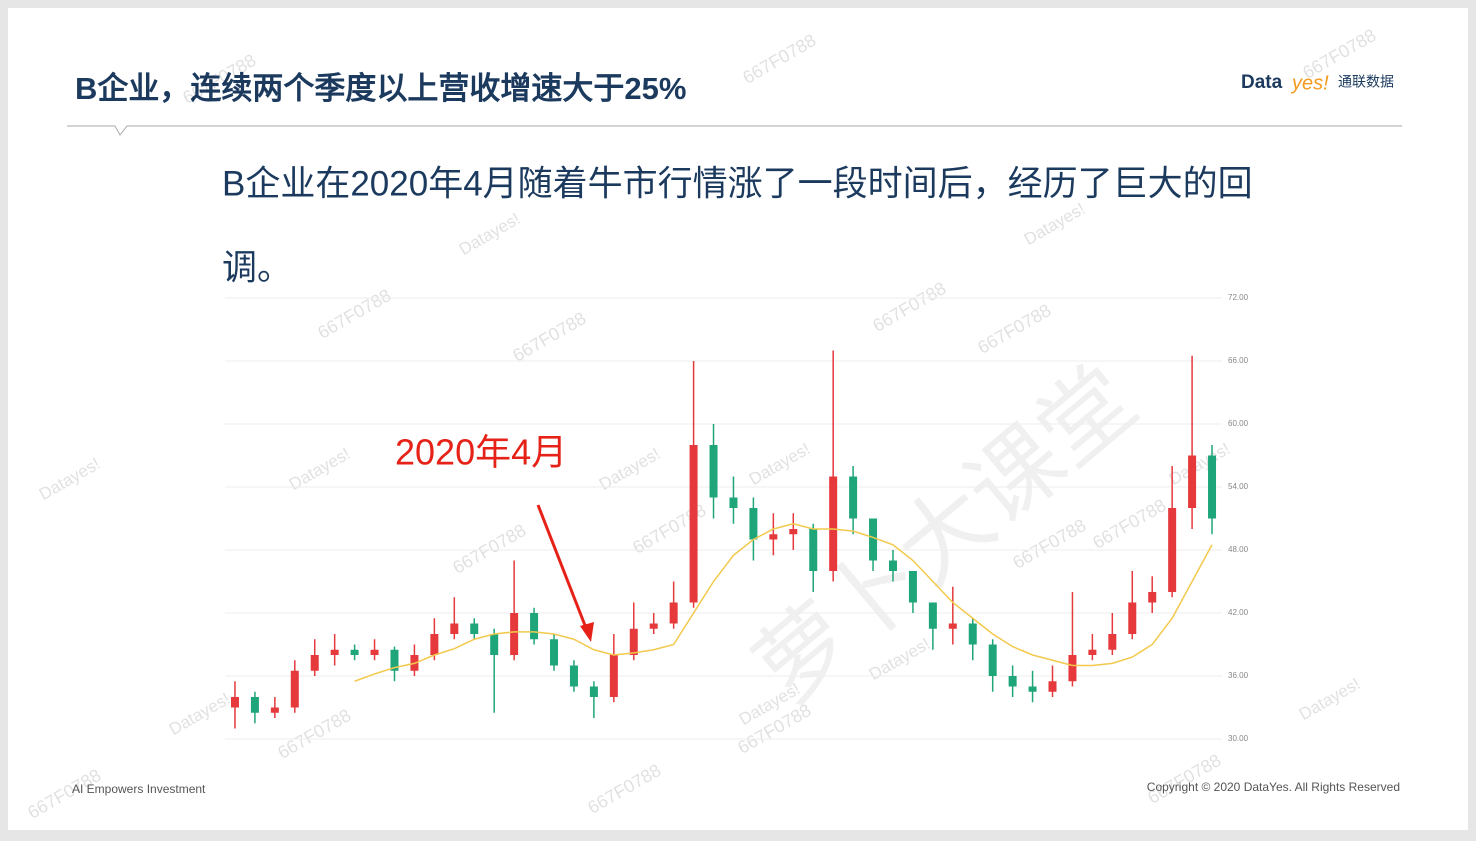 Image resolution: width=1476 pixels, height=841 pixels. I want to click on y-tick-label: 36.00, so click(1238, 675).